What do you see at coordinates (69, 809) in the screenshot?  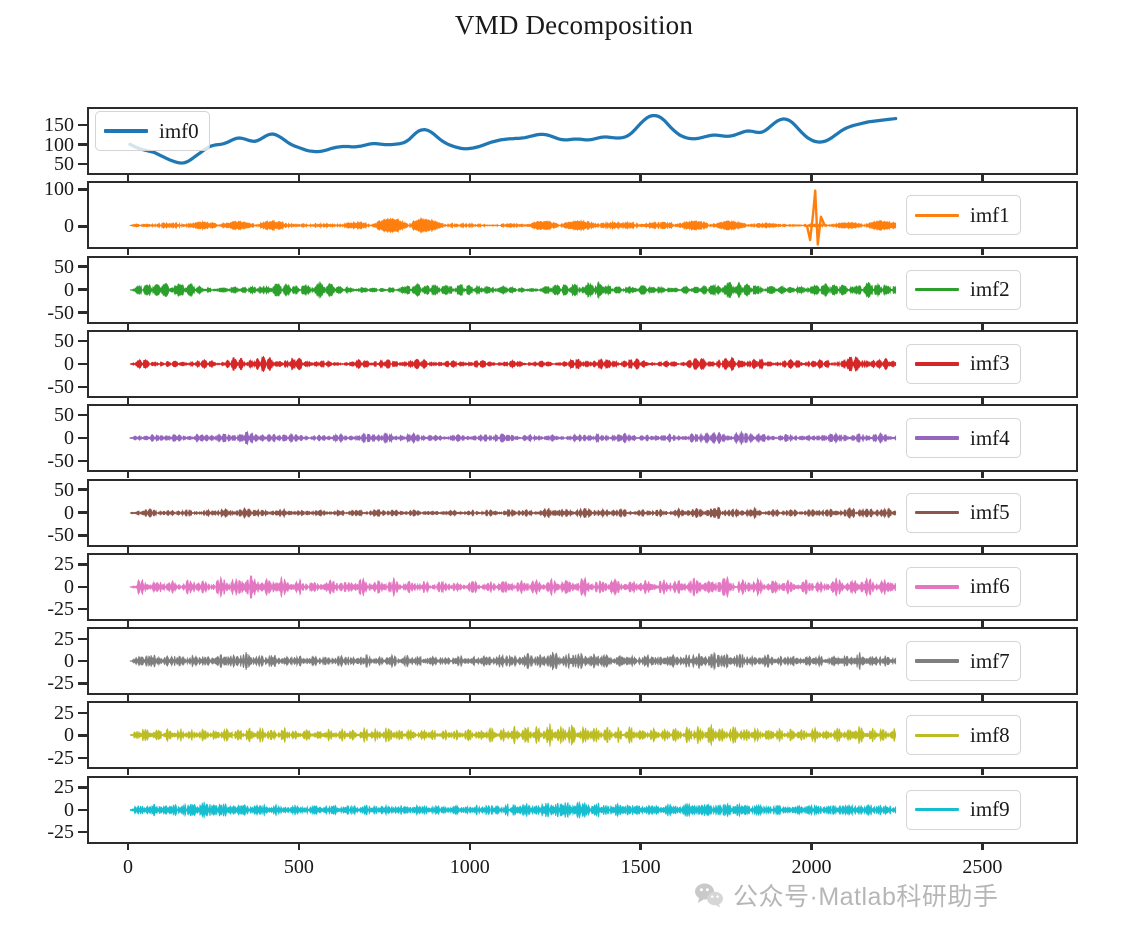 I see `ytick-label-imf9-1: 0` at bounding box center [69, 809].